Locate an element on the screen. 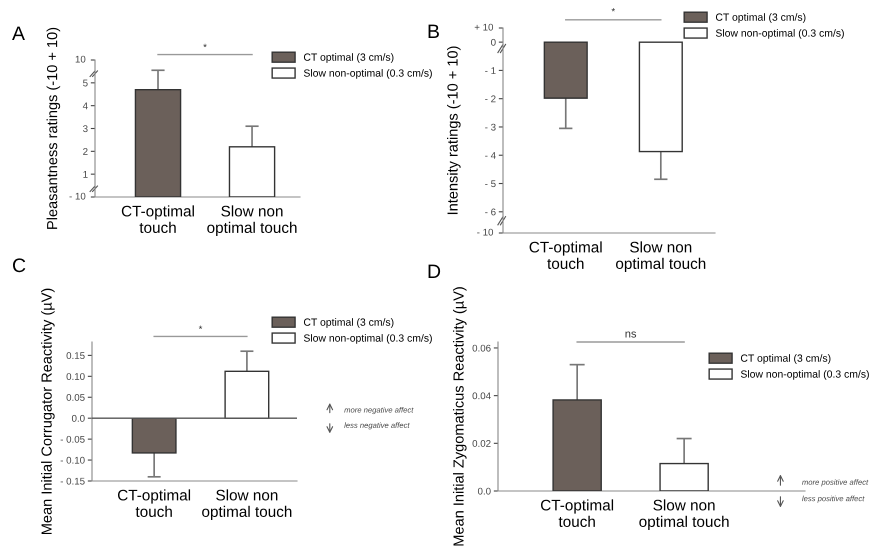 The image size is (874, 556). text: ns is located at coordinates (631, 334).